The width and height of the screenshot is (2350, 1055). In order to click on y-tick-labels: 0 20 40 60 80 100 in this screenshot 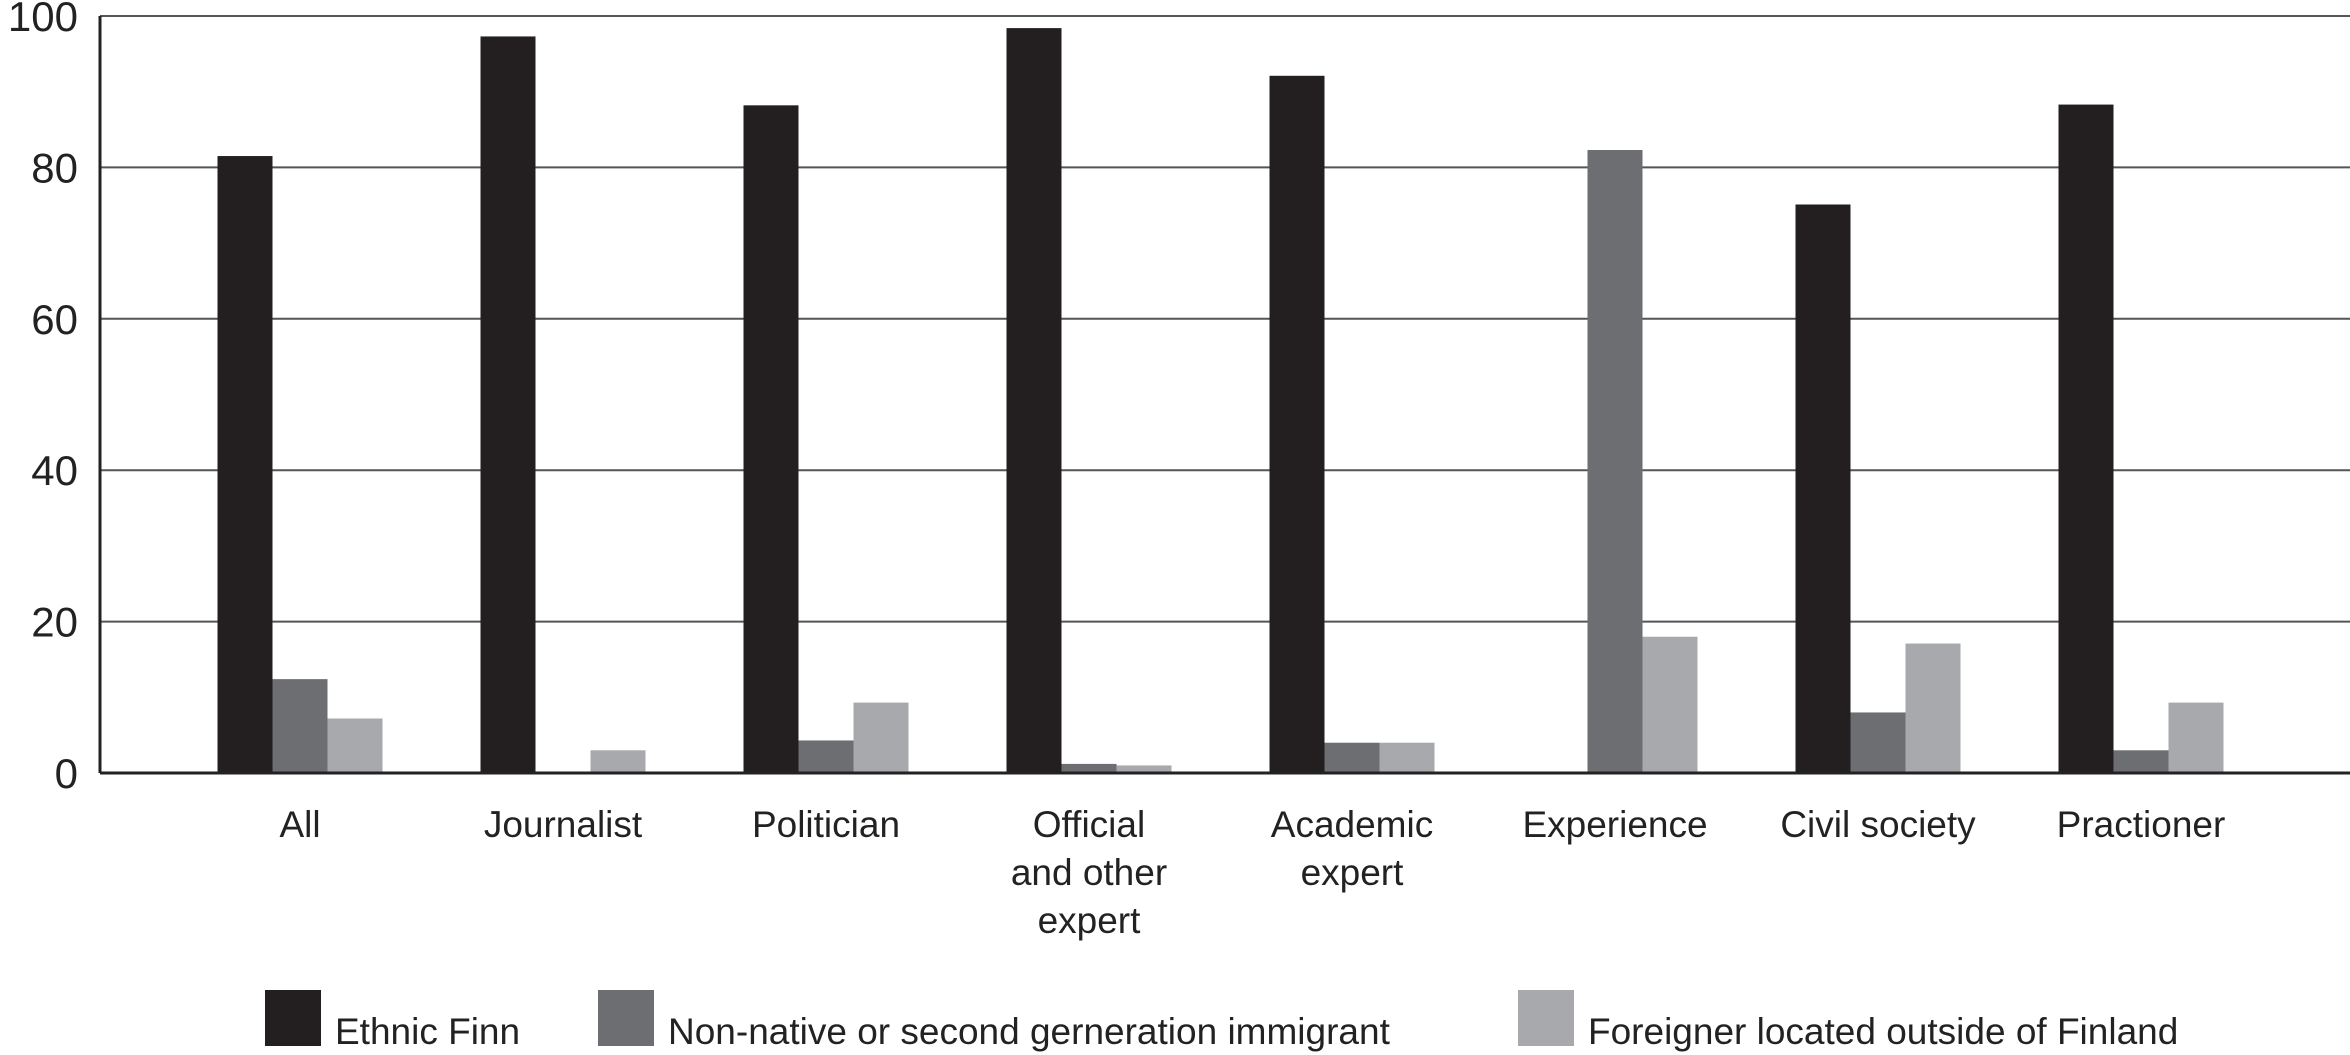, I will do `click(43, 398)`.